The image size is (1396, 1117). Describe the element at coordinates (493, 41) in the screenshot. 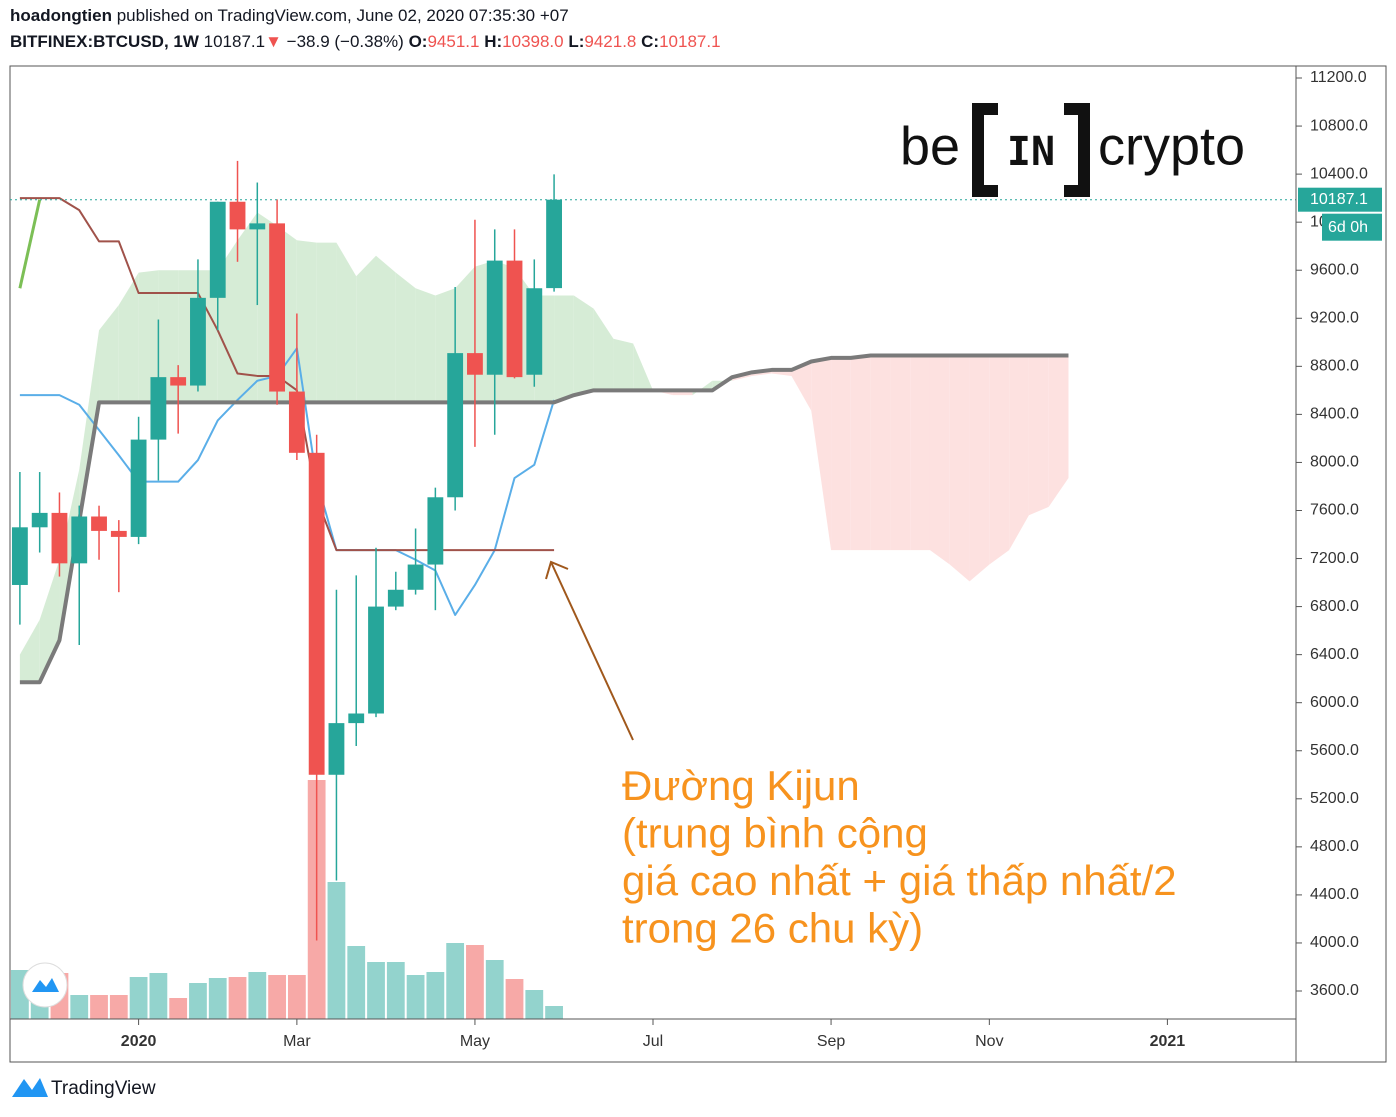

I see `h-label: H:` at that location.